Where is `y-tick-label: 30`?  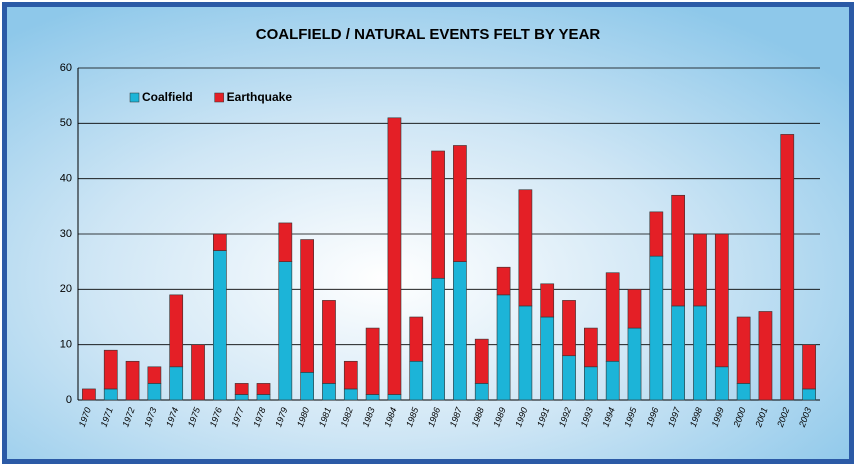
y-tick-label: 30 is located at coordinates (66, 234).